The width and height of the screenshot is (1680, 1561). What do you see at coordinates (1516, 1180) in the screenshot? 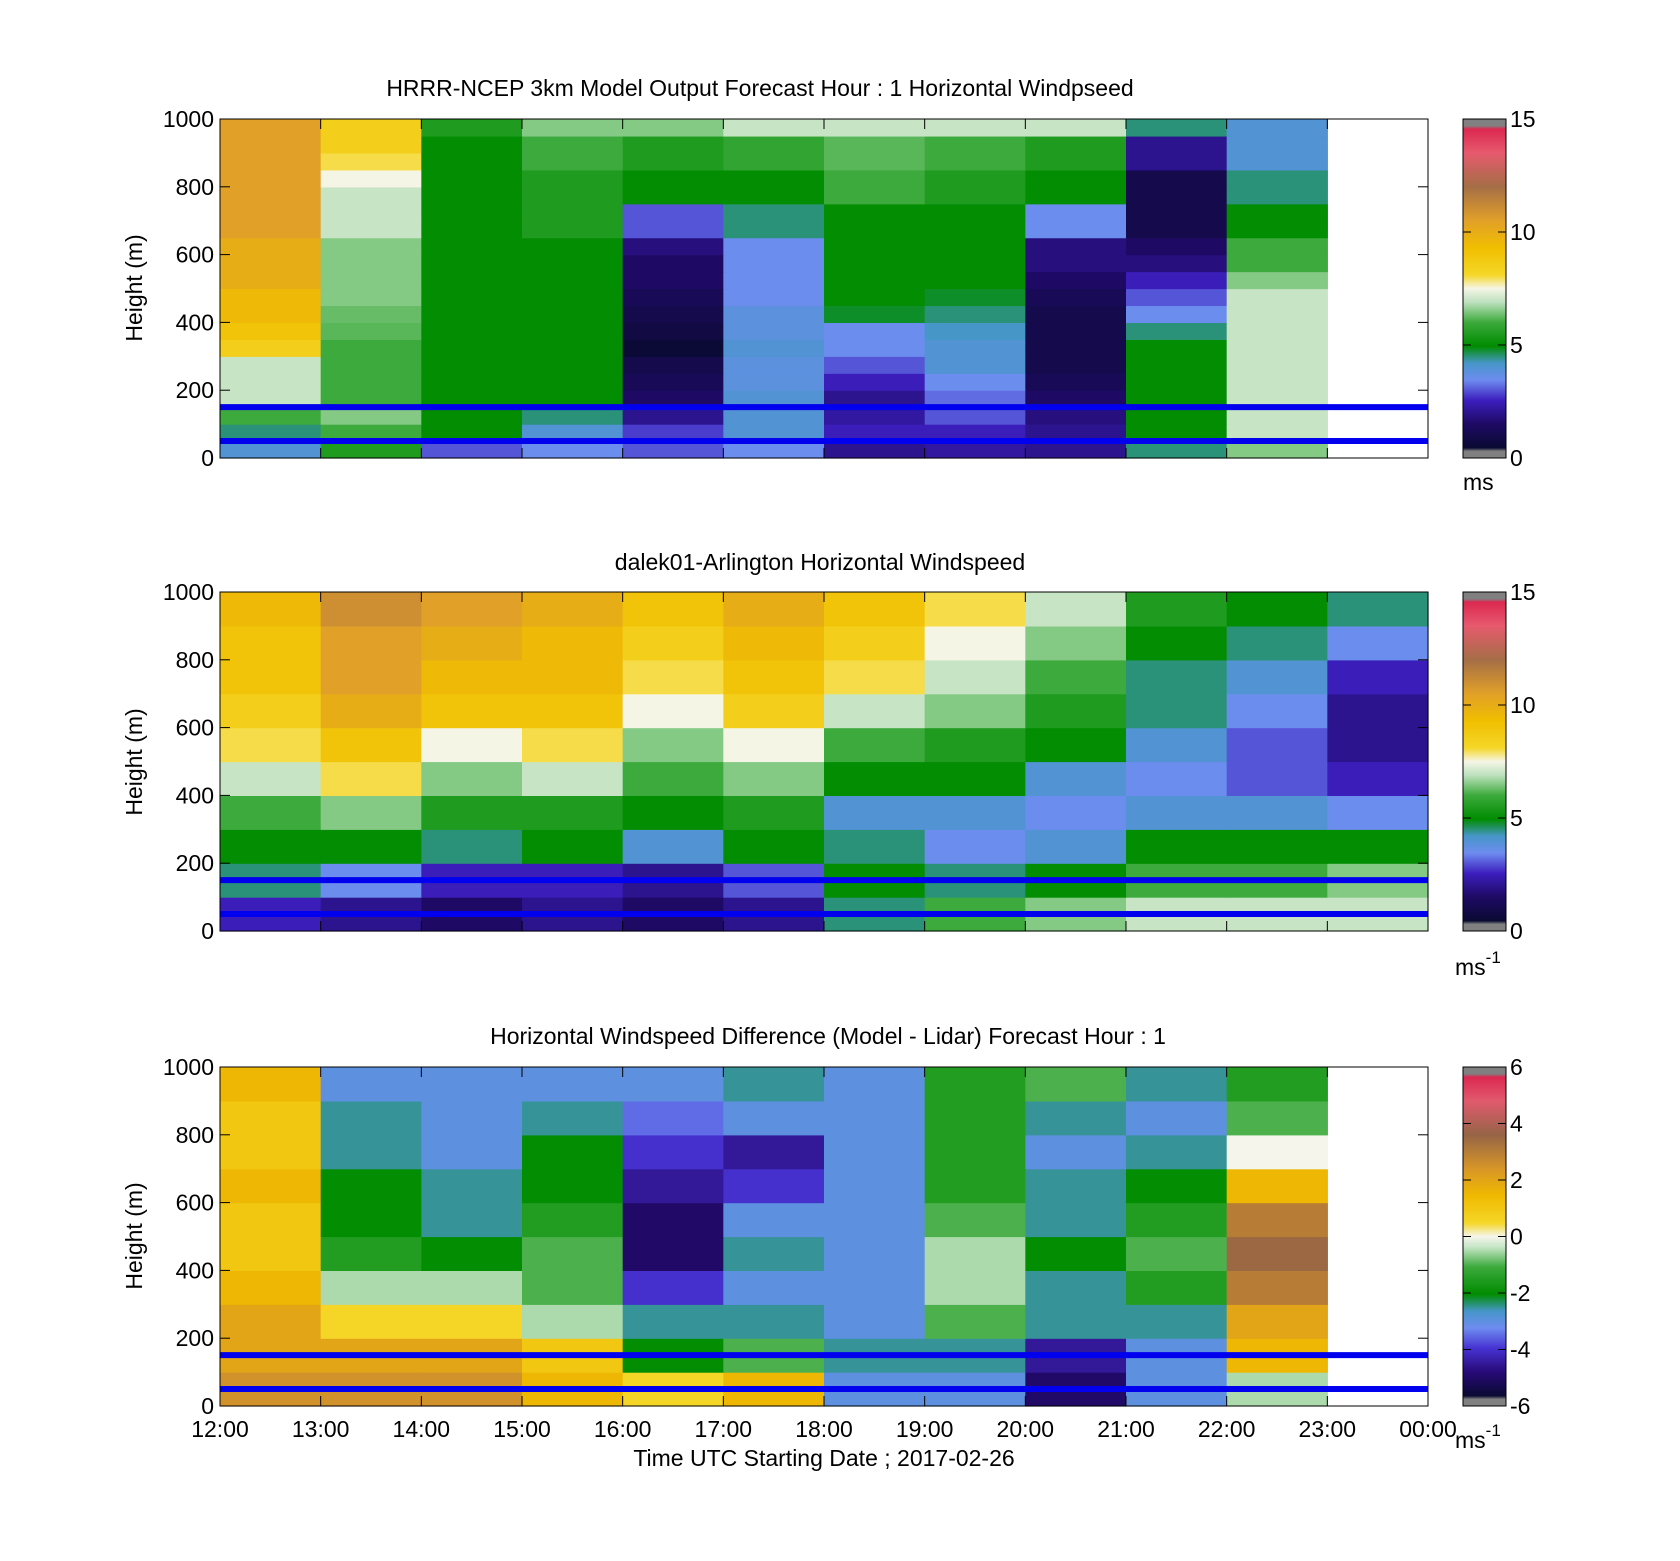
I see `colorbar-tick-label: 2` at bounding box center [1516, 1180].